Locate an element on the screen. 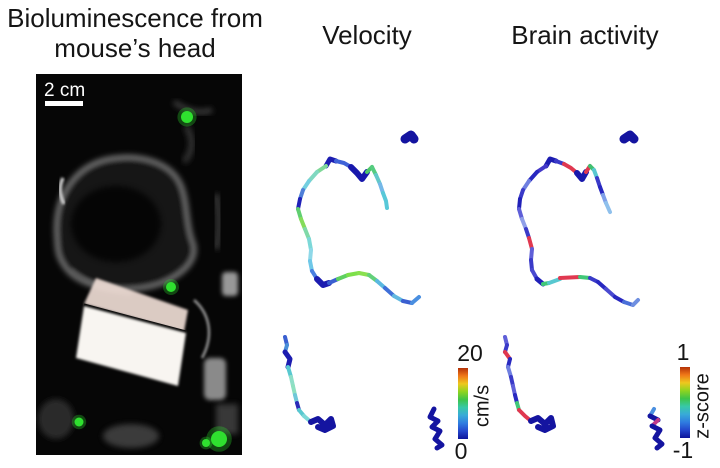  bright-arc is located at coordinates (62, 191).